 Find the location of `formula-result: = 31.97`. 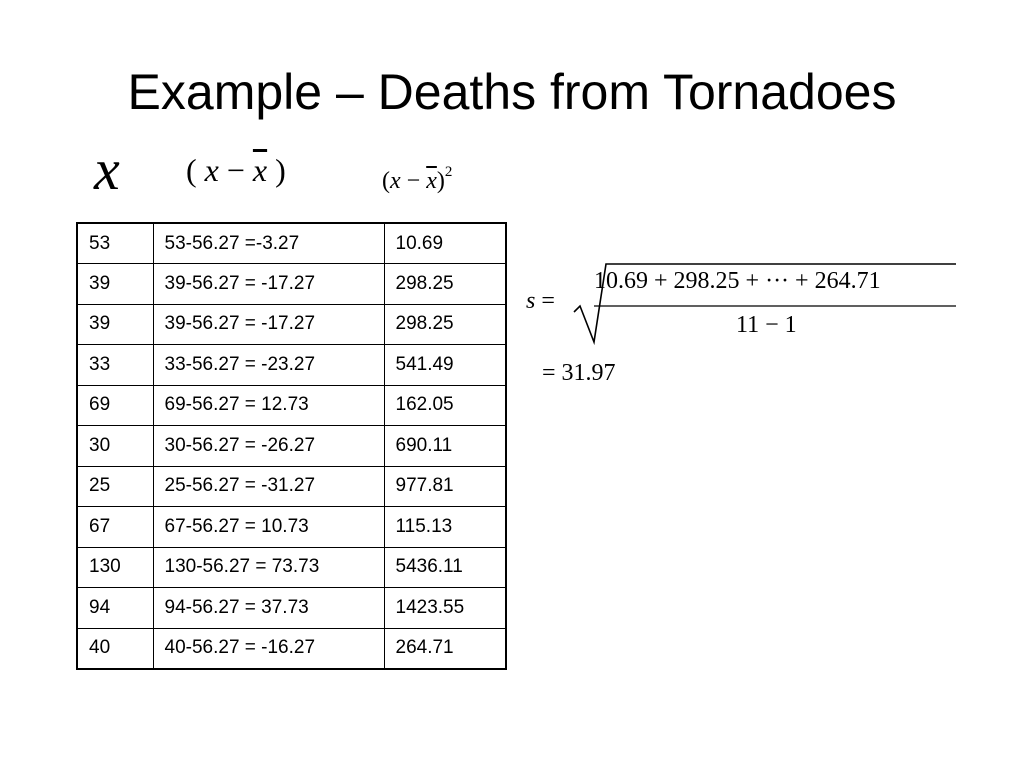

formula-result: = 31.97 is located at coordinates (579, 373).